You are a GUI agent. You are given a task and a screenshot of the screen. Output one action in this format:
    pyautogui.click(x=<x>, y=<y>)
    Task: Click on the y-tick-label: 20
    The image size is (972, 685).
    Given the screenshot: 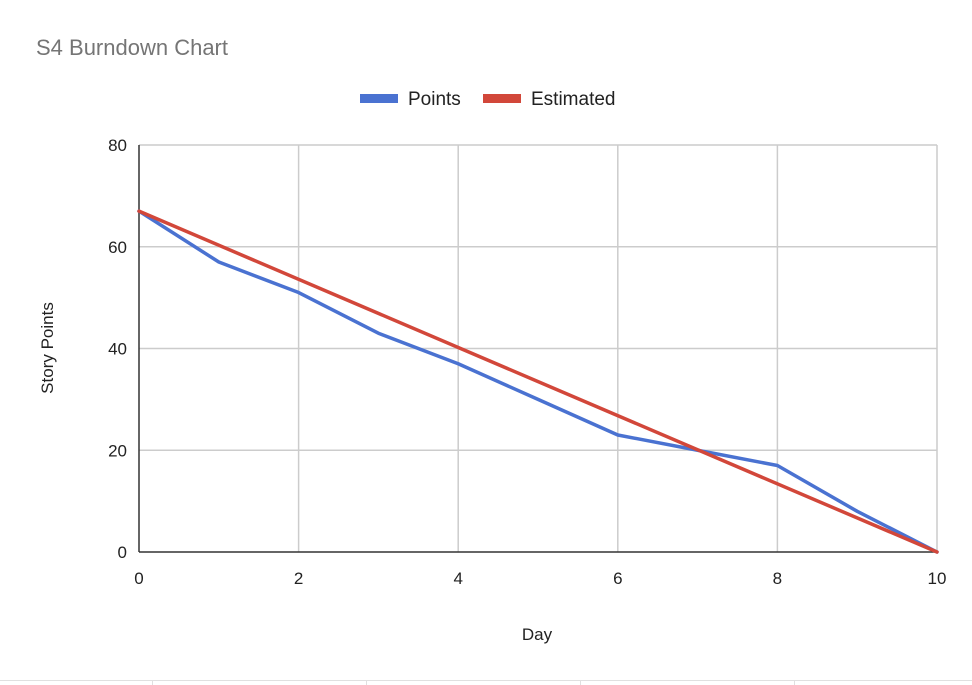 What is the action you would take?
    pyautogui.click(x=117, y=450)
    